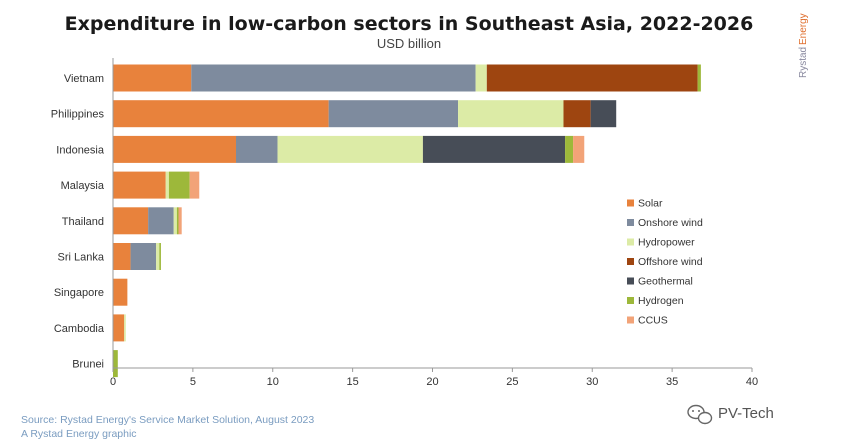 The width and height of the screenshot is (846, 448). What do you see at coordinates (630, 281) in the screenshot?
I see `legend-swatch-geothermal` at bounding box center [630, 281].